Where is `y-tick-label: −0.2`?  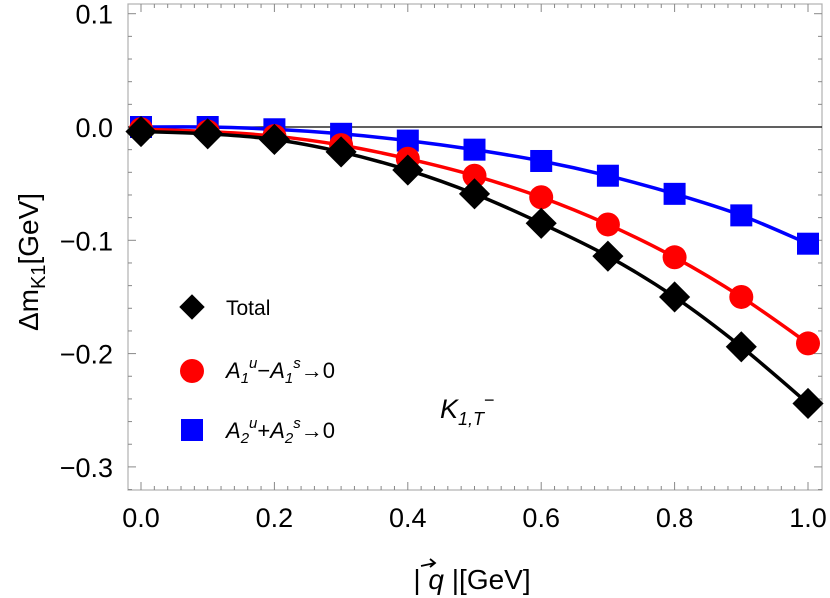
y-tick-label: −0.2 is located at coordinates (86, 355).